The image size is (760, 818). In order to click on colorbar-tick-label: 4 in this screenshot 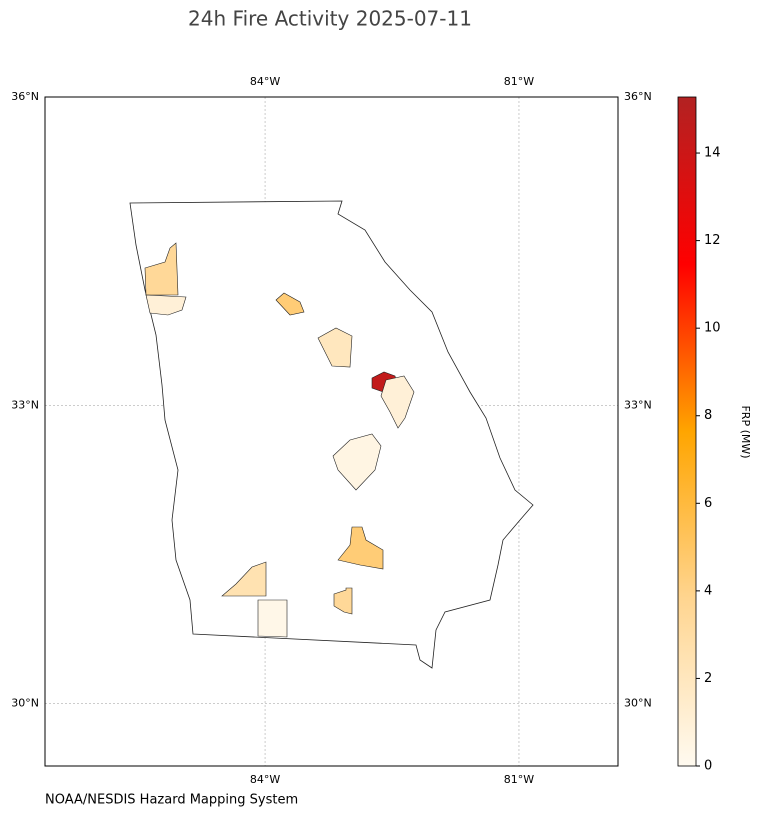, I will do `click(708, 590)`.